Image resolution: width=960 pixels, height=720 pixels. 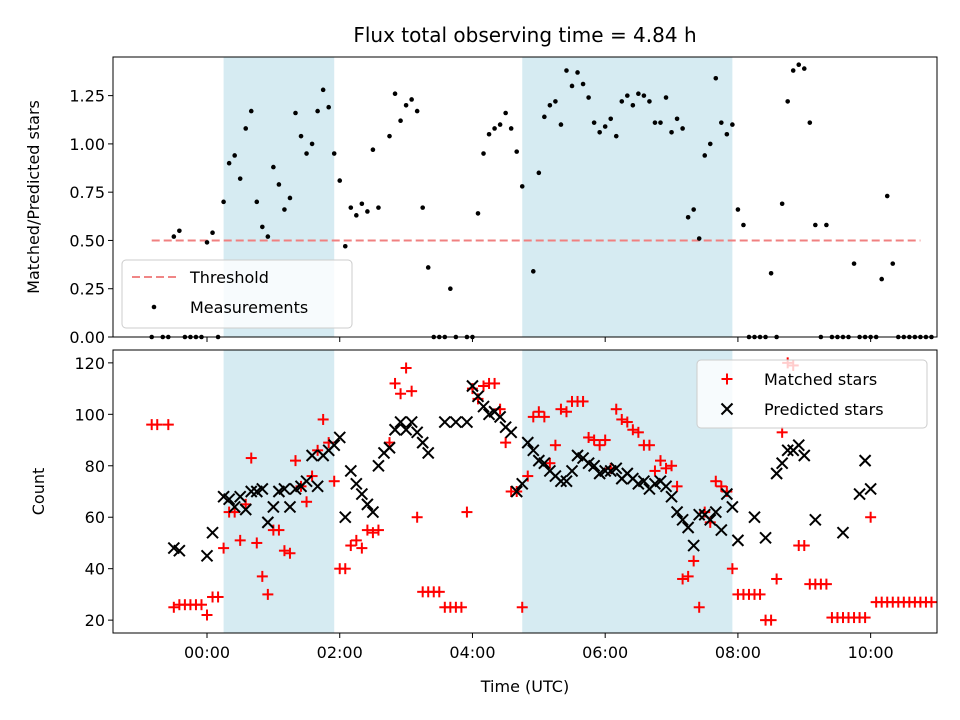 I want to click on bottom-x-ticks: 00:00 02:00 04:00 06:00 08:00 10:00, so click(x=539, y=647).